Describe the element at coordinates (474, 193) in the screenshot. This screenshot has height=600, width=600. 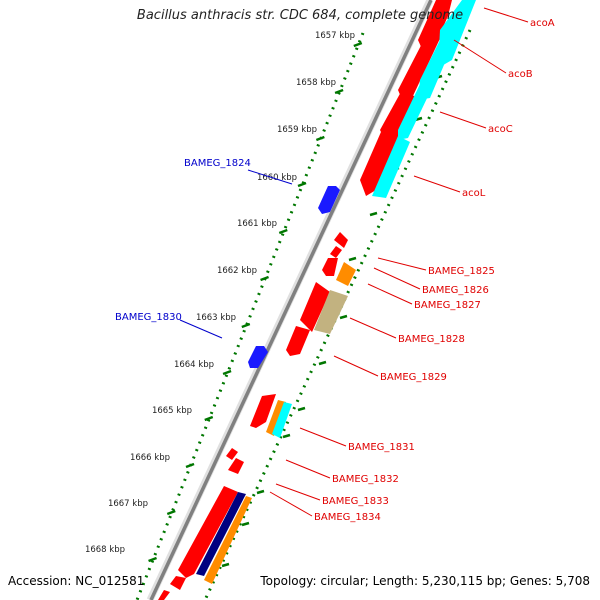
I see `gene-label-acoL: acoL` at that location.